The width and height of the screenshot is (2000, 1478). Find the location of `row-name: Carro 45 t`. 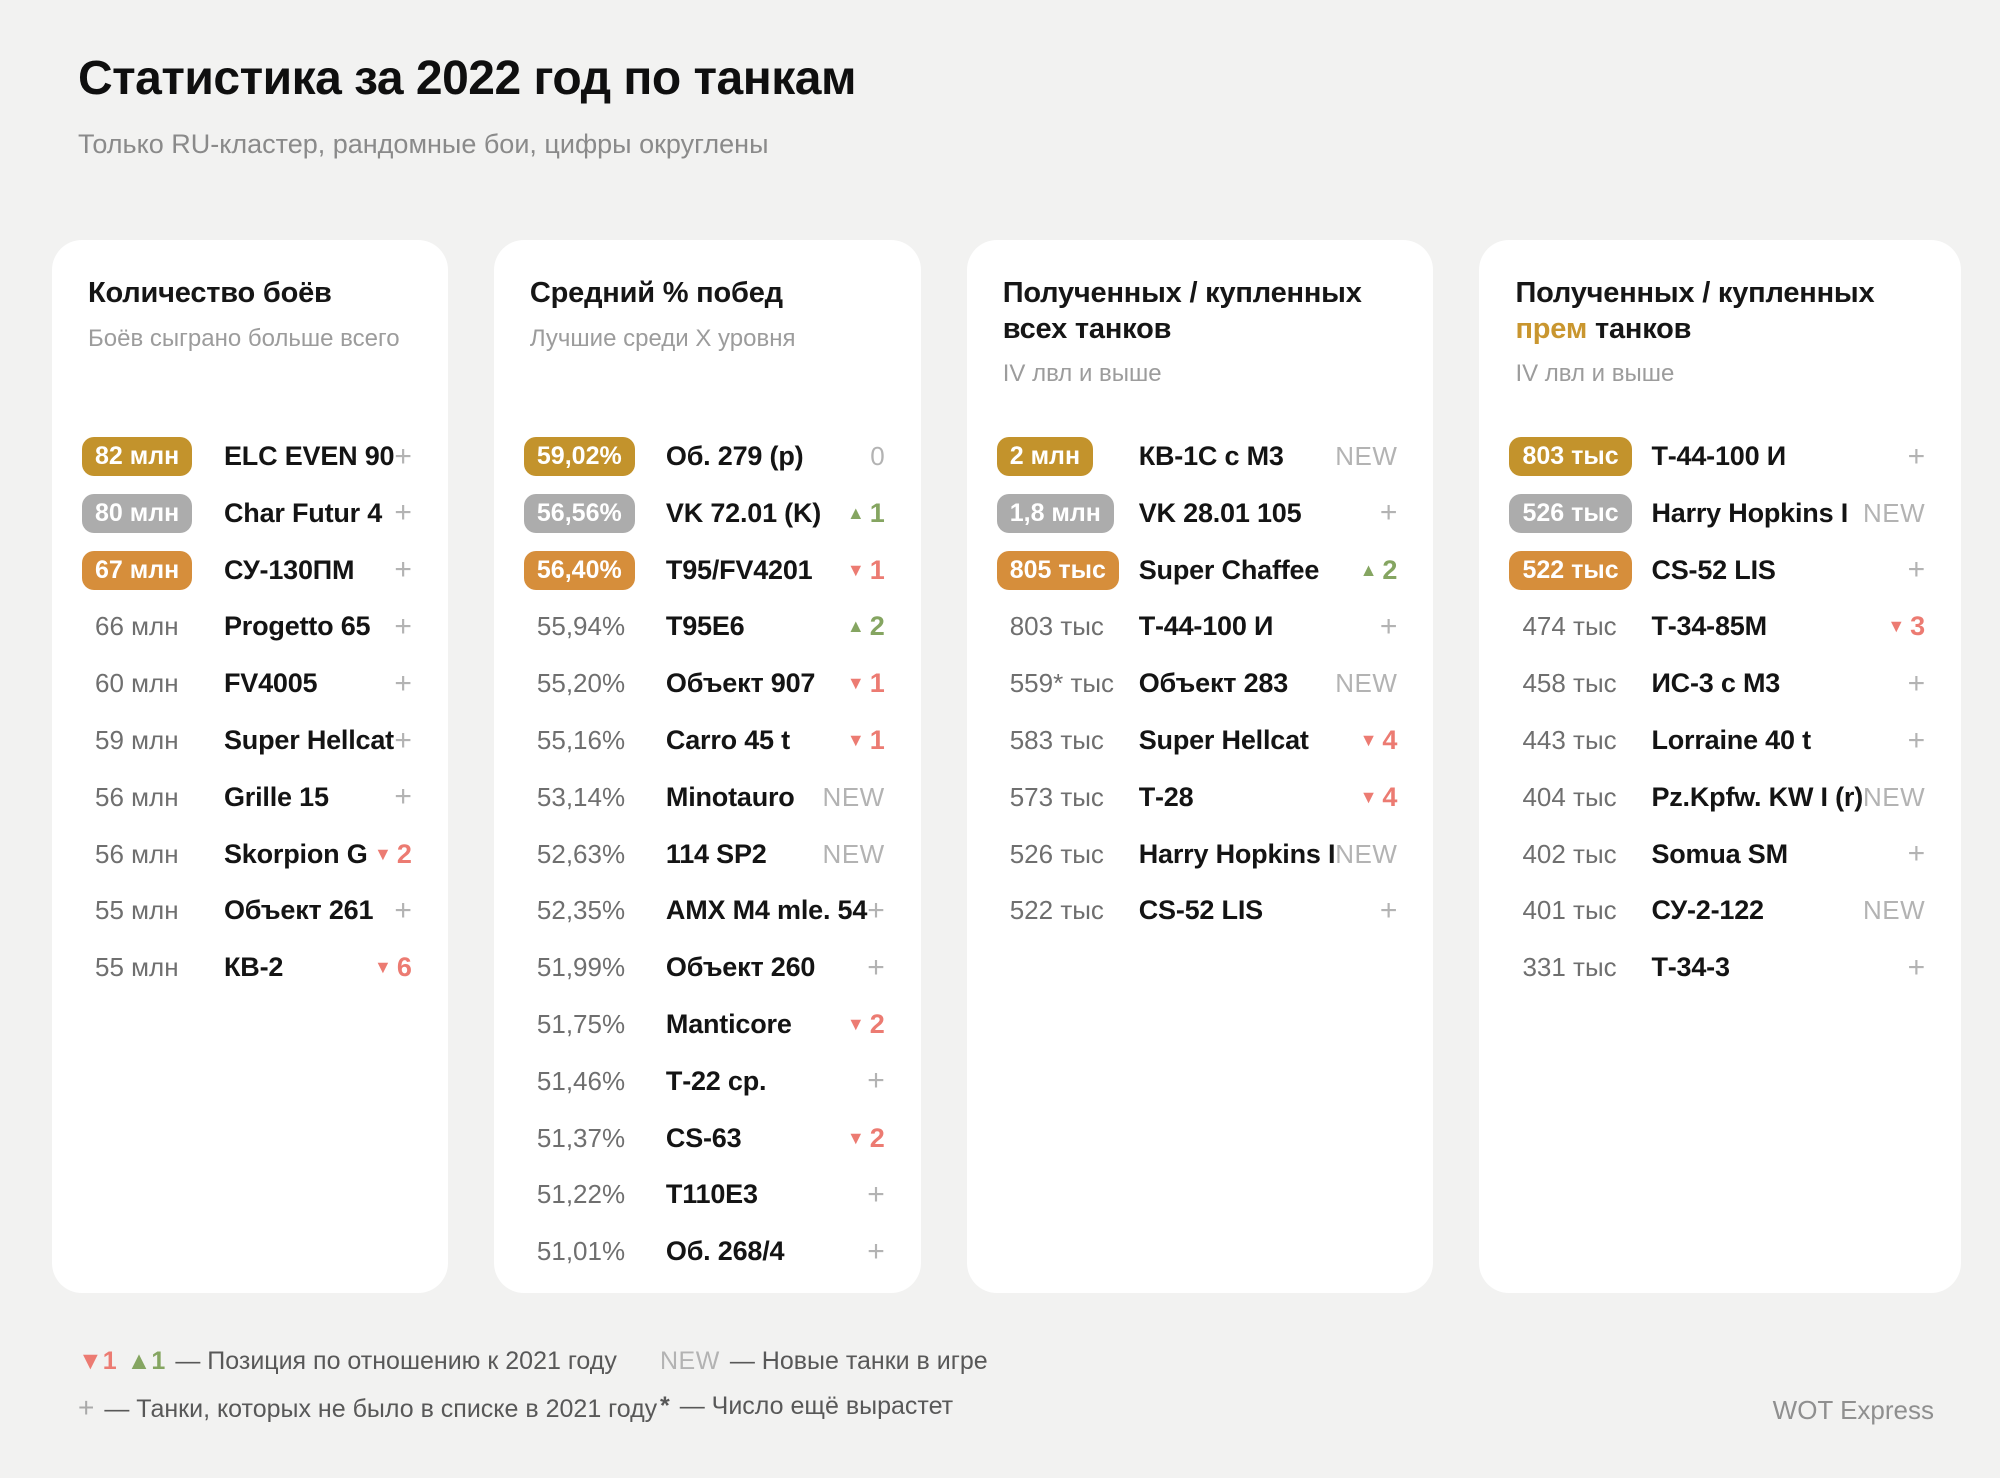

row-name: Carro 45 t is located at coordinates (727, 740).